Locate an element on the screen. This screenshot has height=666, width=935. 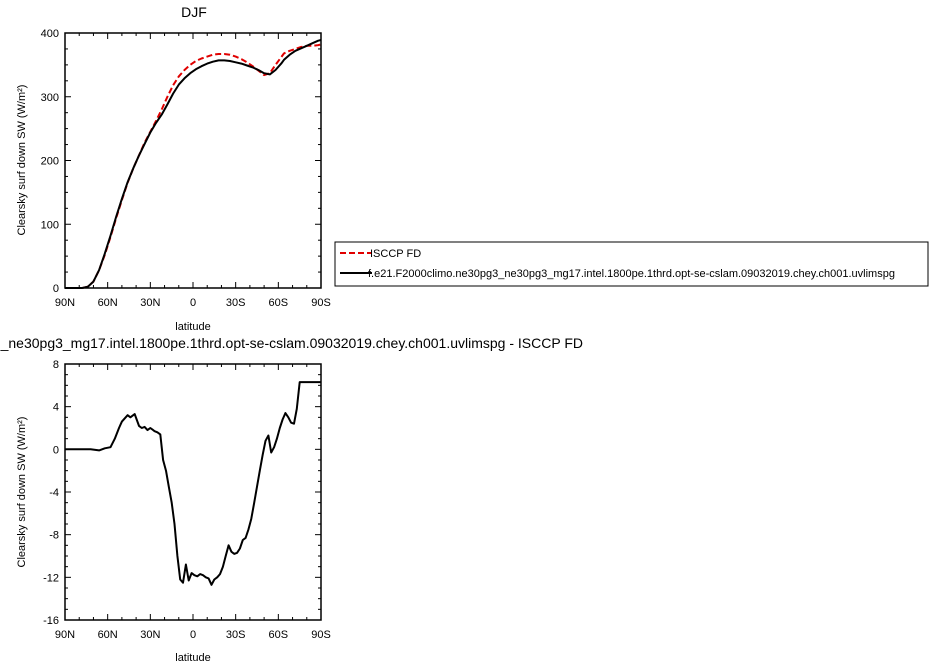
bottom-series-lines is located at coordinates (193, 483).